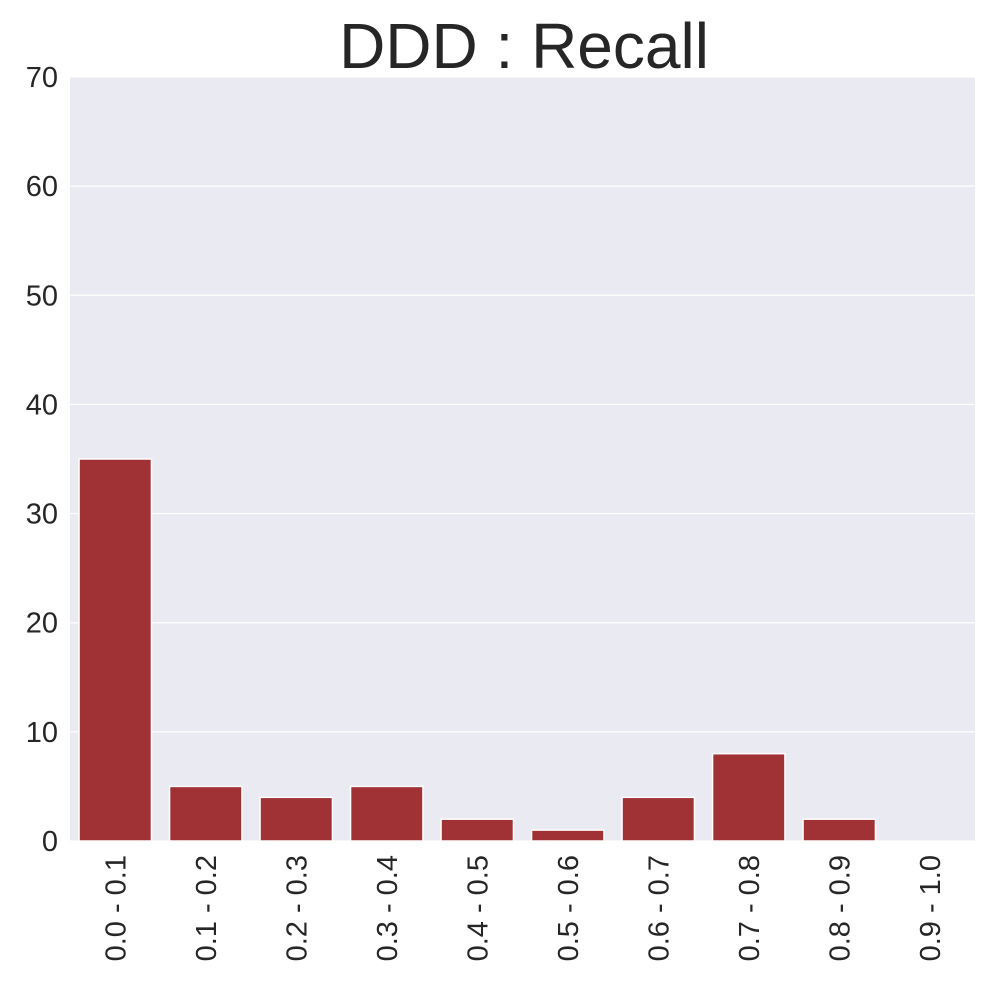  What do you see at coordinates (478, 908) in the screenshot?
I see `x-tick-label: 0.4 - 0.5` at bounding box center [478, 908].